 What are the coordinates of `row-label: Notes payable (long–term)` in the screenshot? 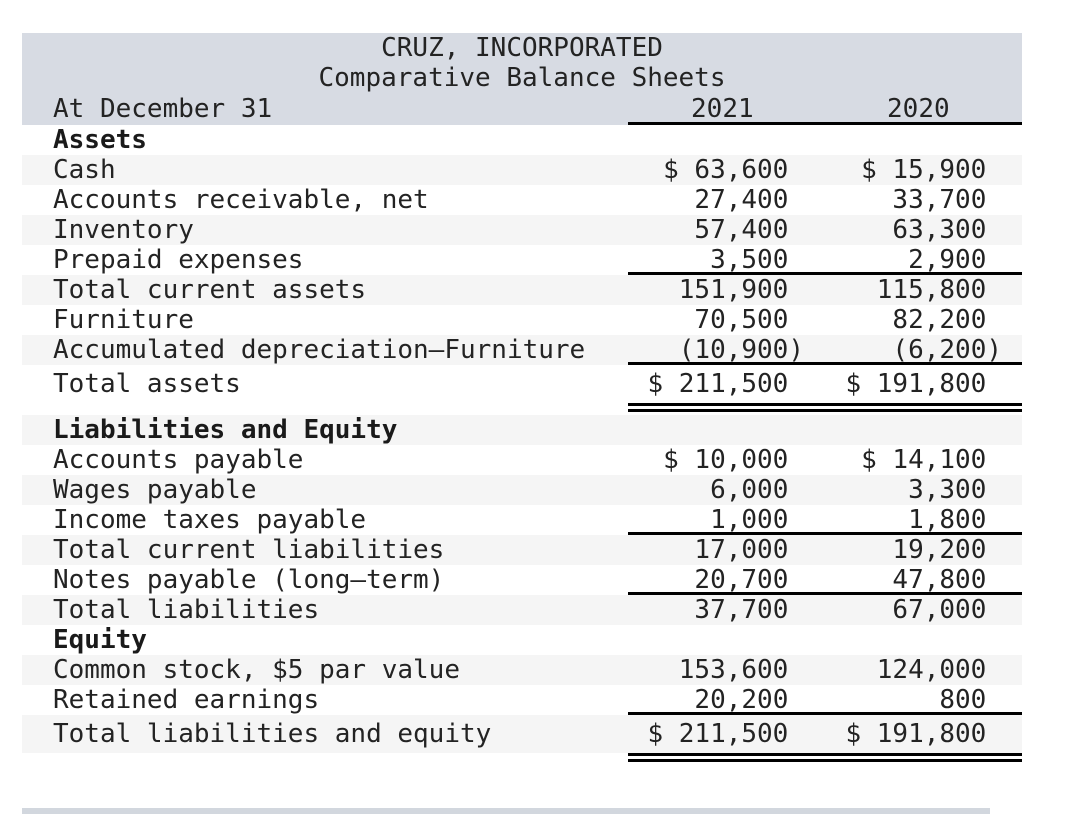 It's located at (249, 580).